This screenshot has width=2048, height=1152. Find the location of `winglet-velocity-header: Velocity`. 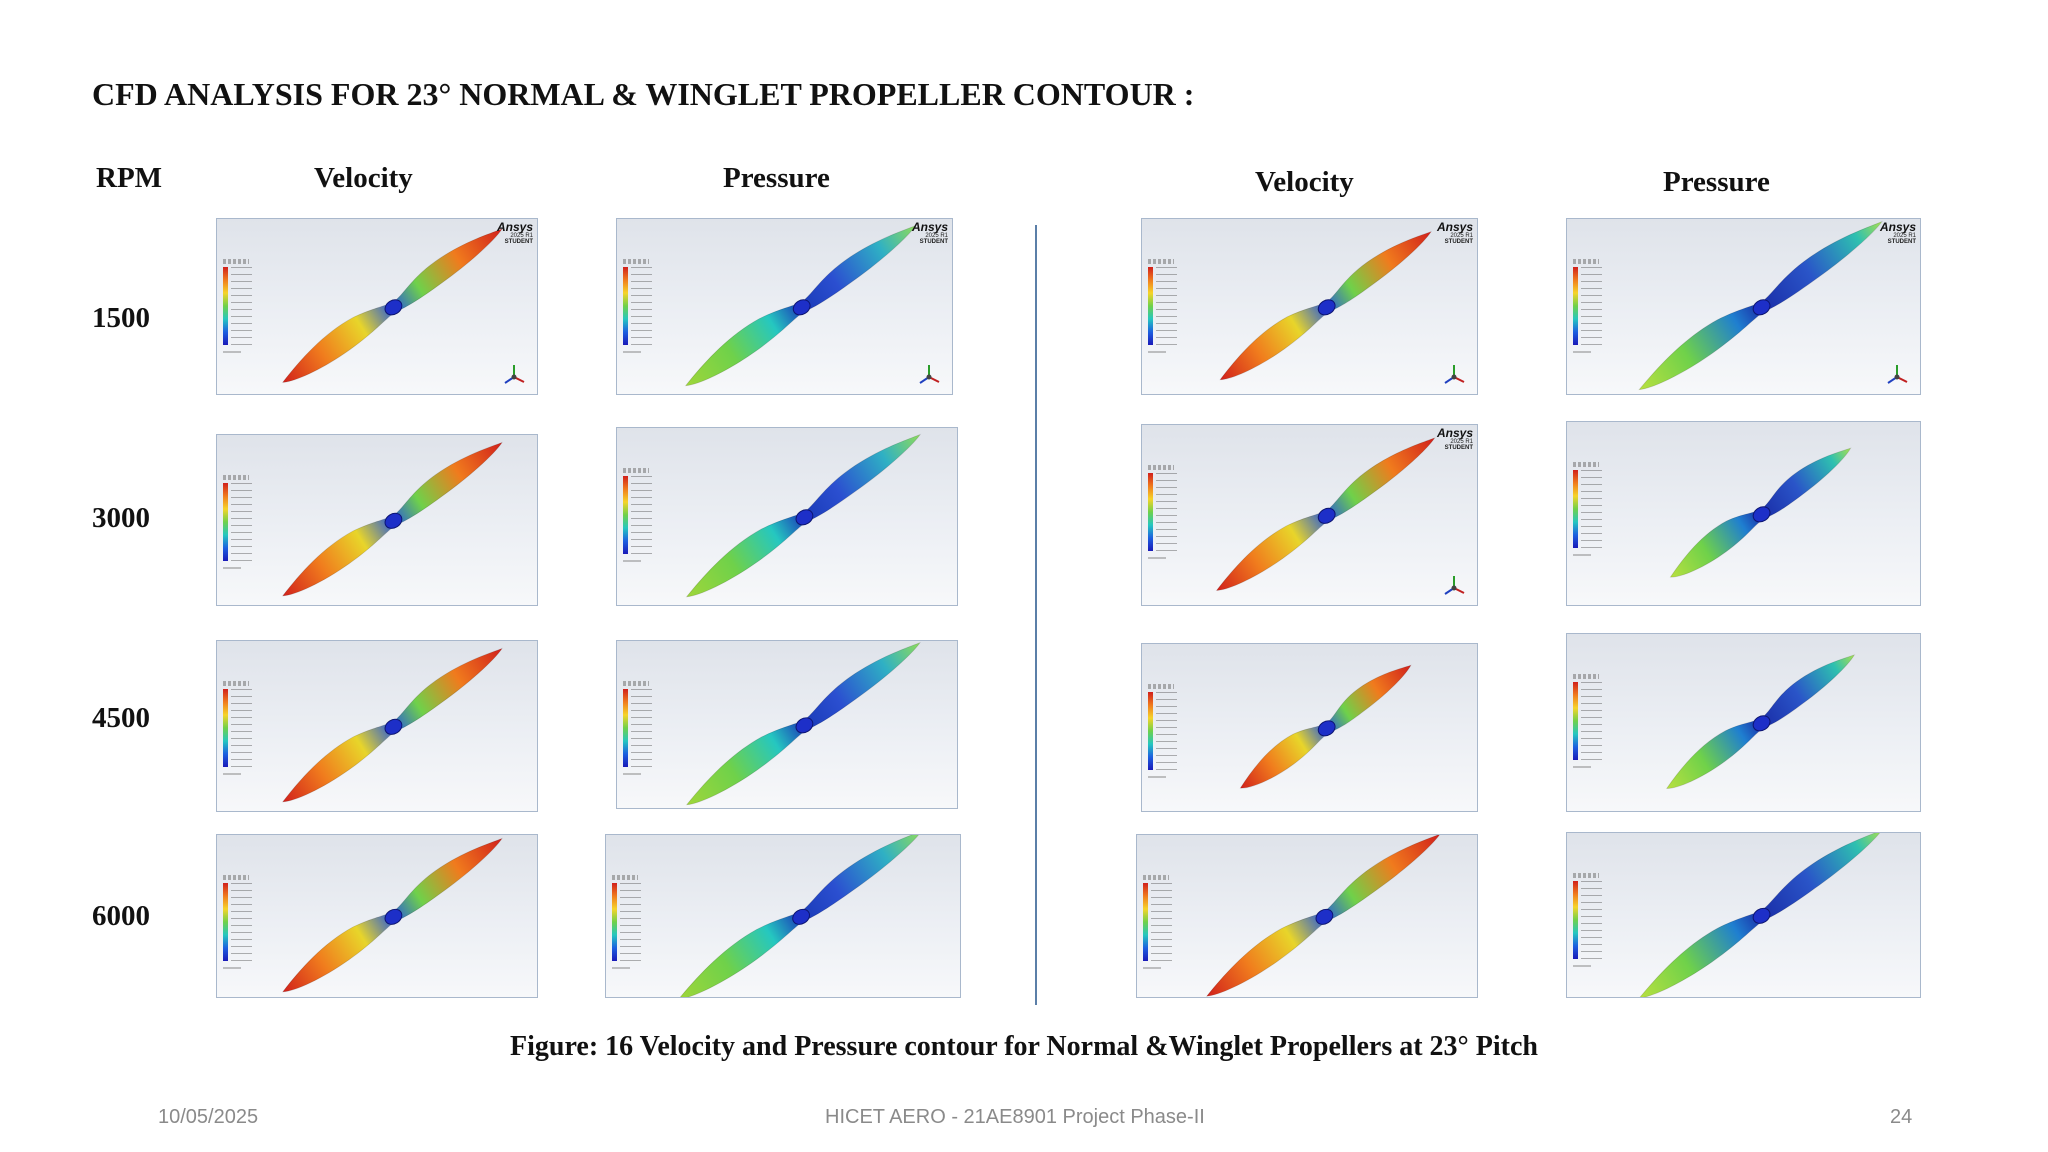

winglet-velocity-header: Velocity is located at coordinates (1304, 182).